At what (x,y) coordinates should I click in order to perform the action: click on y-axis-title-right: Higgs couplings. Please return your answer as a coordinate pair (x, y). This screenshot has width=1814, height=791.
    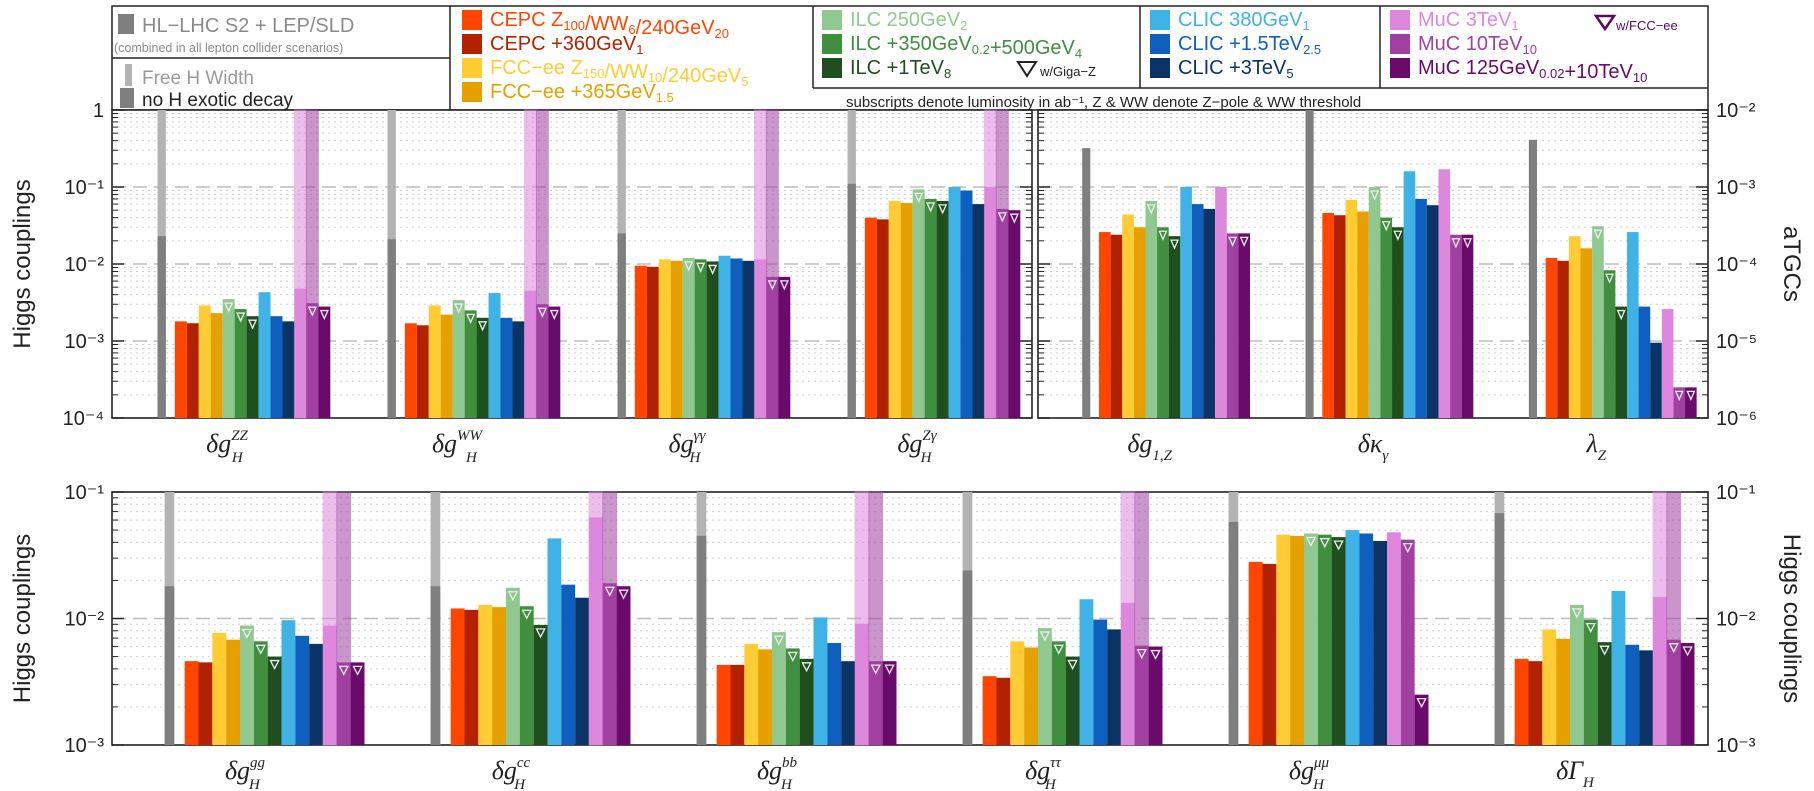
    Looking at the image, I should click on (1791, 618).